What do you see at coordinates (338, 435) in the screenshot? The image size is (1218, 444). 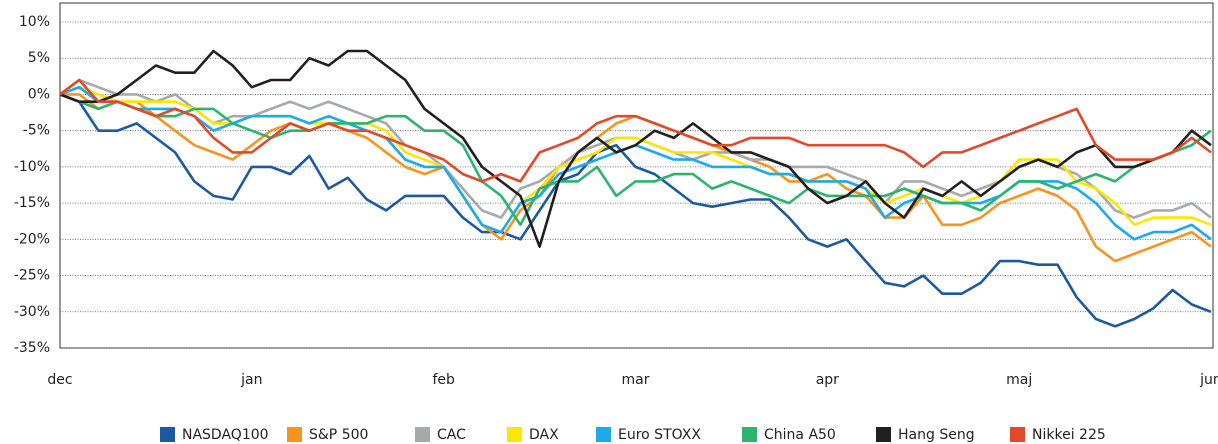 I see `legend-label: S&P 500` at bounding box center [338, 435].